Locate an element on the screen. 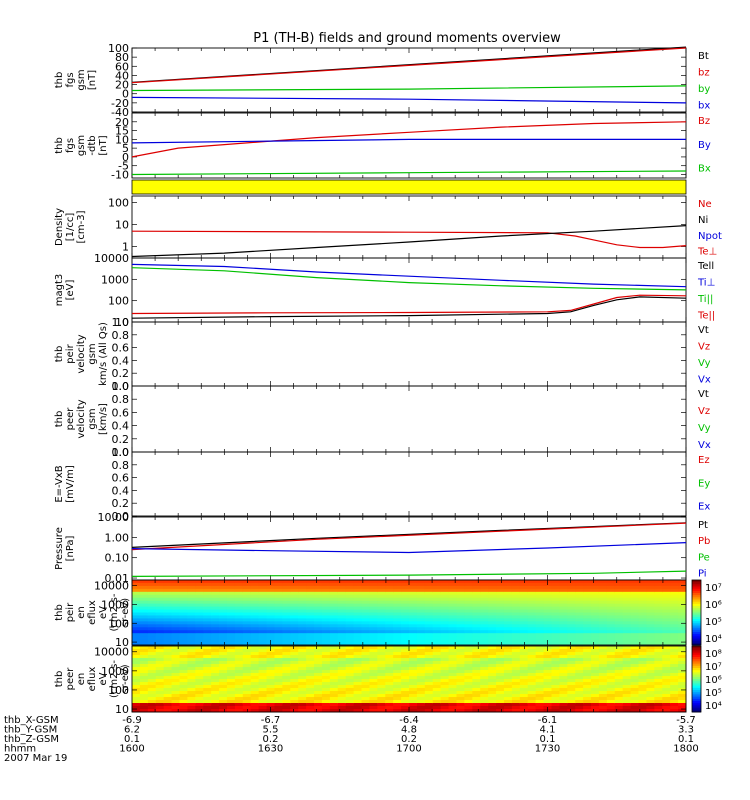 This screenshot has width=750, height=800. legend-ez: Ez is located at coordinates (704, 460).